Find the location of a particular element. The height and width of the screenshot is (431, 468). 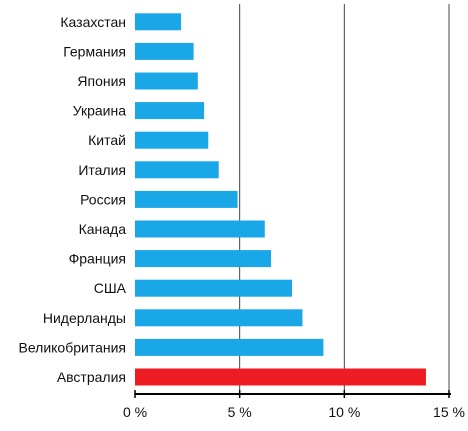

category-label: Нидерланды is located at coordinates (84, 318).